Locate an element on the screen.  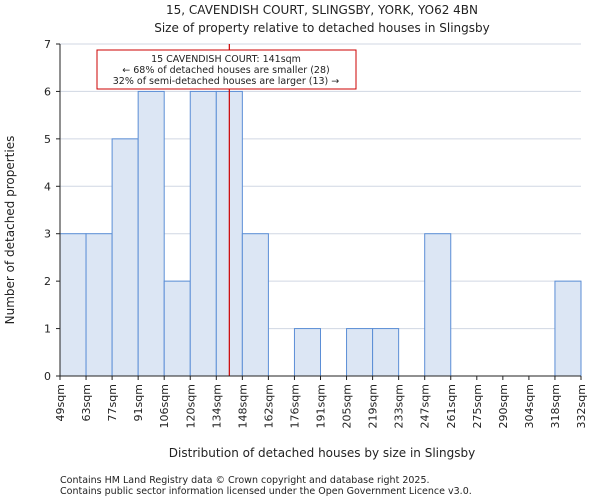
y-tick-label: 5 is located at coordinates (47, 139).